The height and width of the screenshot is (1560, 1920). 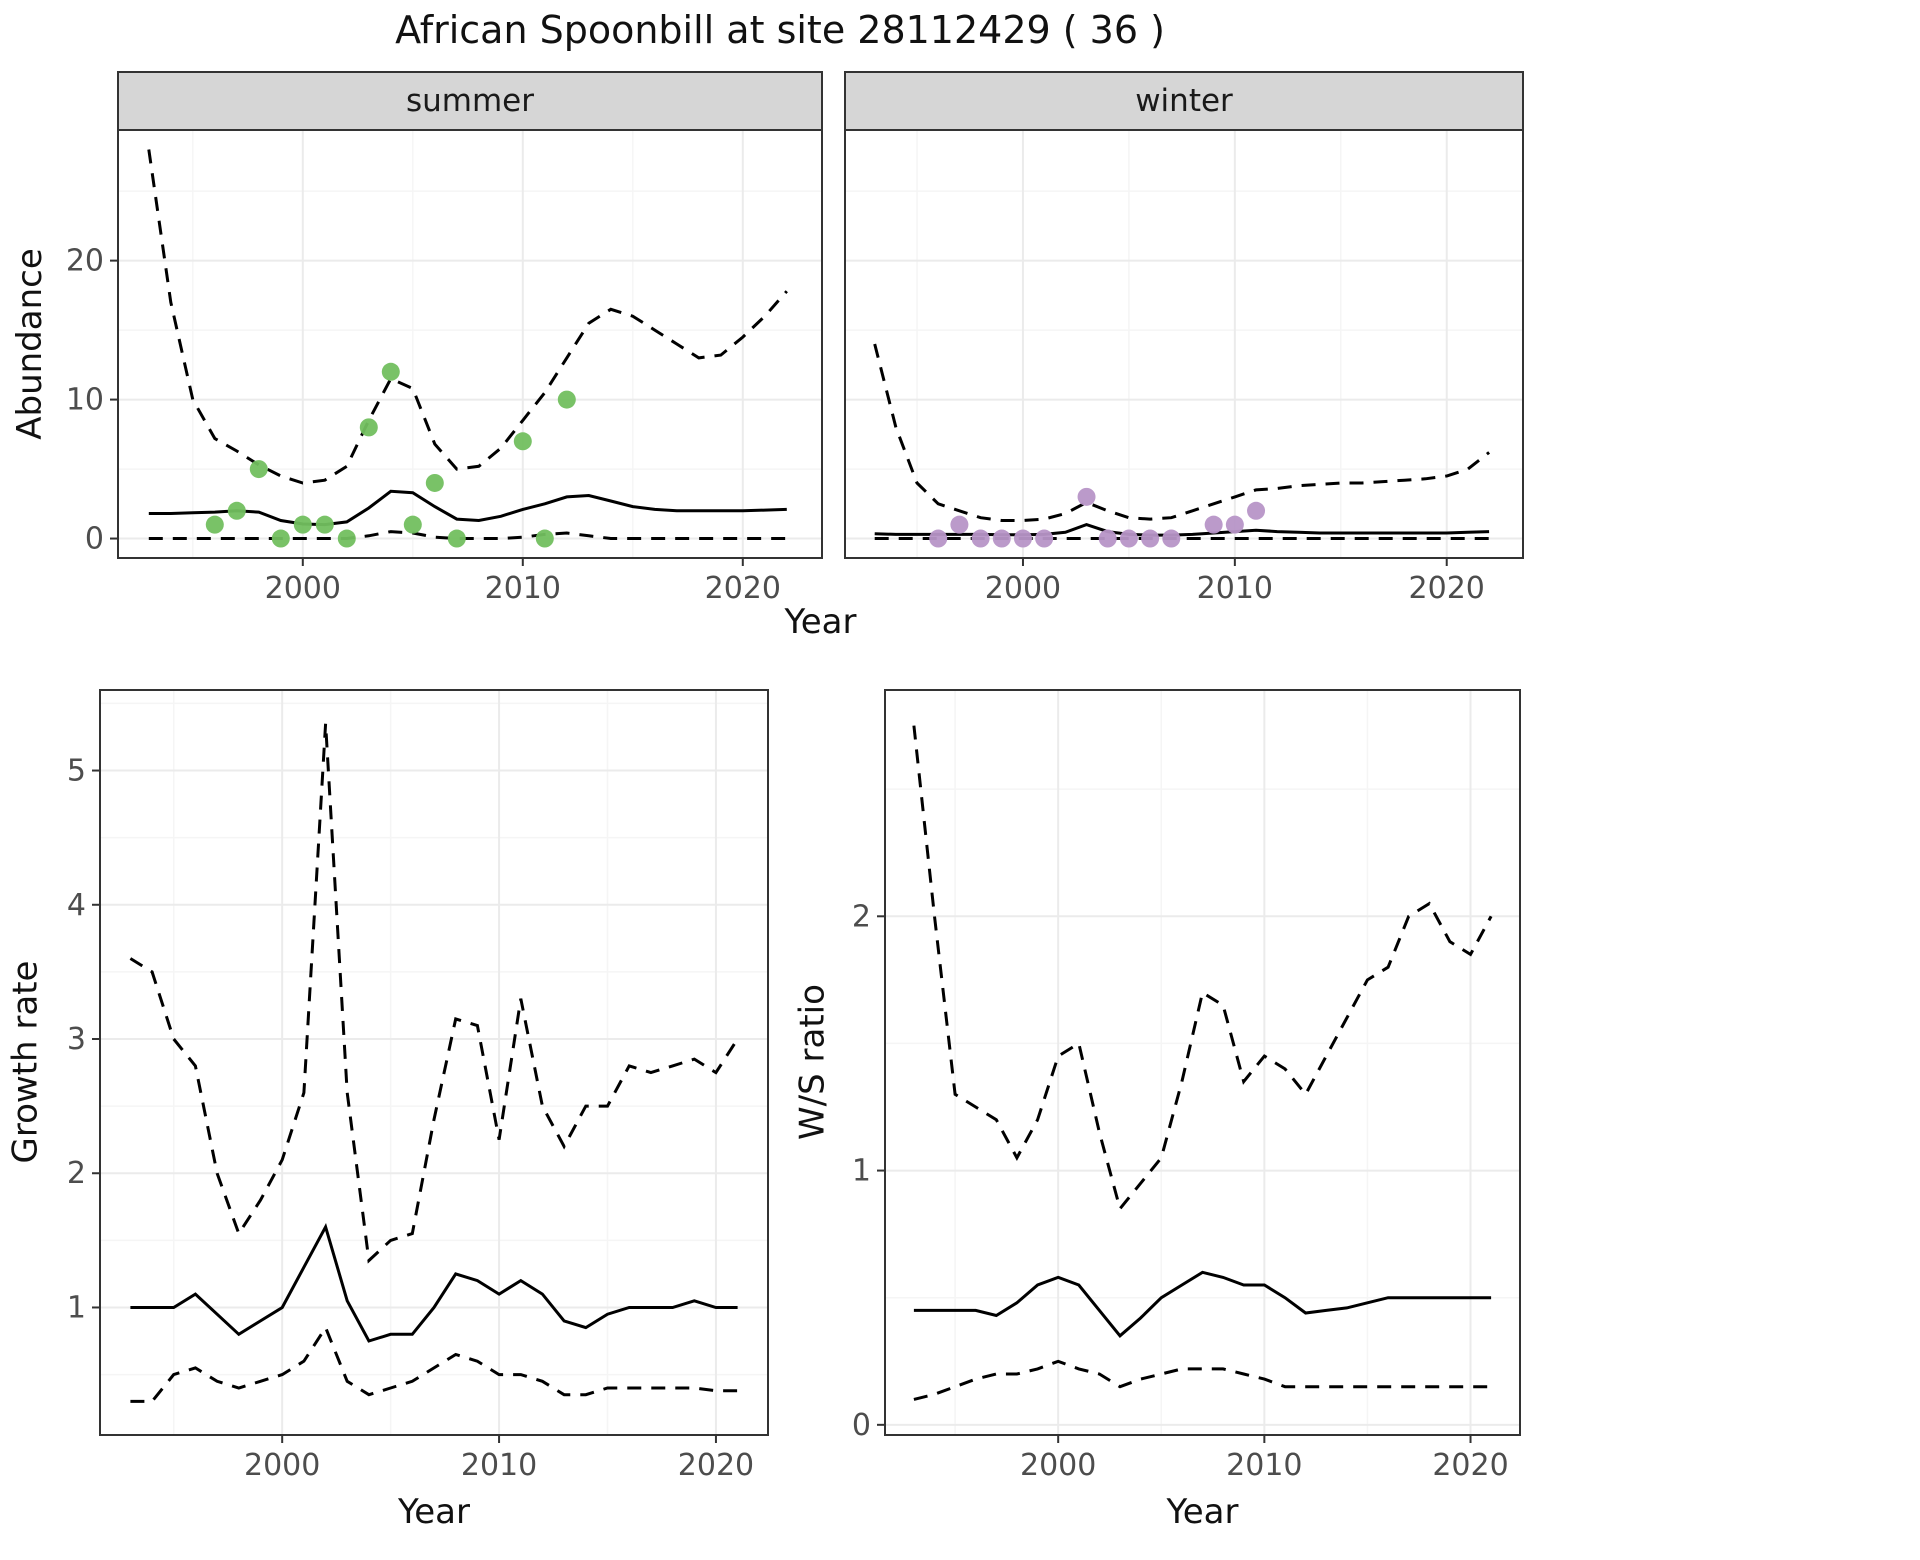 What do you see at coordinates (1202, 1380) in the screenshot?
I see `ws-ratio-lower-ci-line` at bounding box center [1202, 1380].